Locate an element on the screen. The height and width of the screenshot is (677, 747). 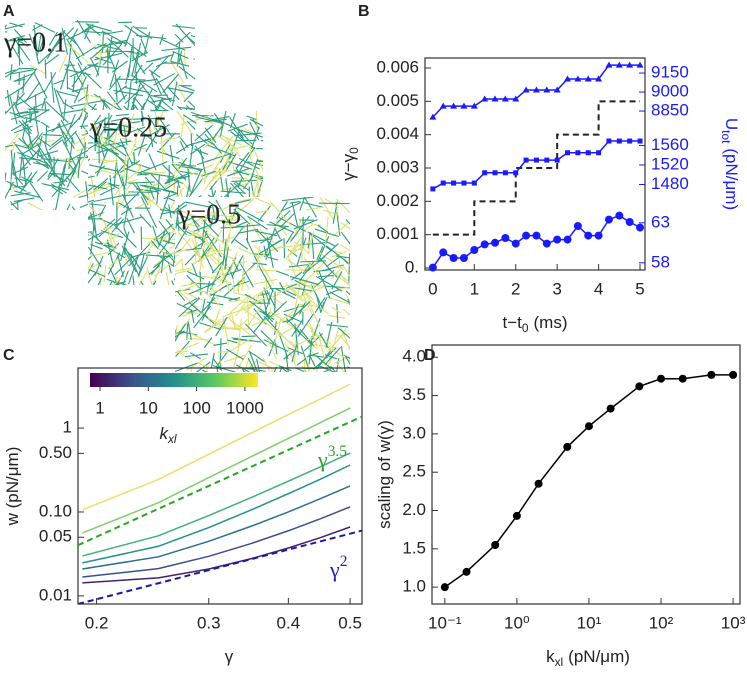
y-tick-label: 0.003 is located at coordinates (397, 166).